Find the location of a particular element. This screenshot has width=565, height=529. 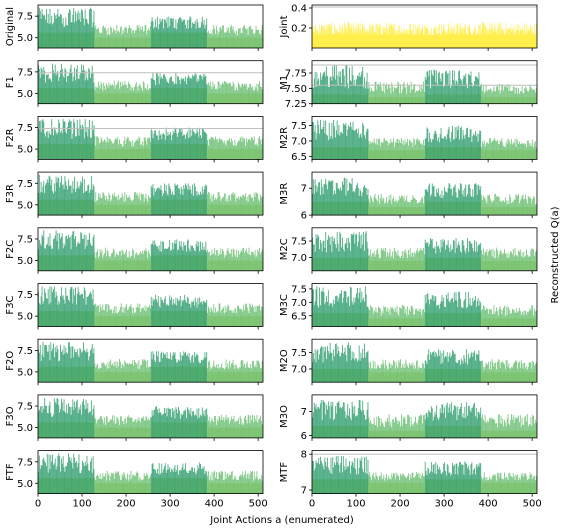

y-tick-label: 7.75 is located at coordinates (296, 73).